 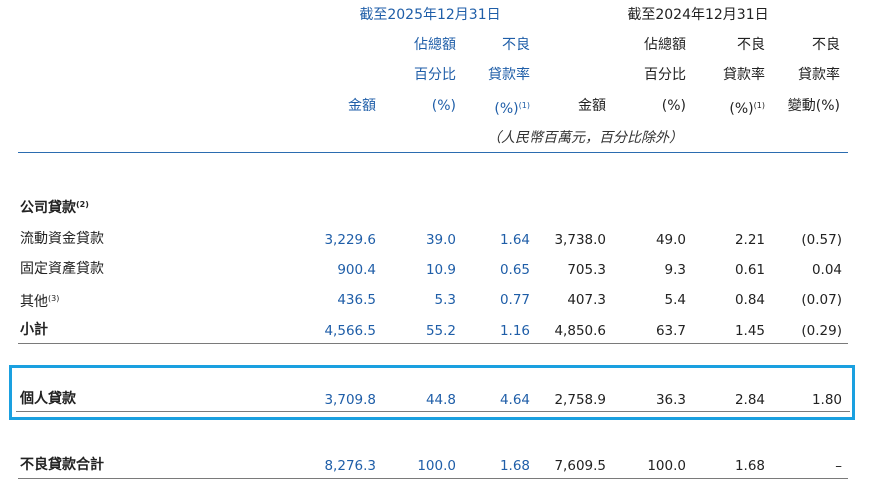 What do you see at coordinates (749, 466) in the screenshot?
I see `cell-npl-2024: 1.68` at bounding box center [749, 466].